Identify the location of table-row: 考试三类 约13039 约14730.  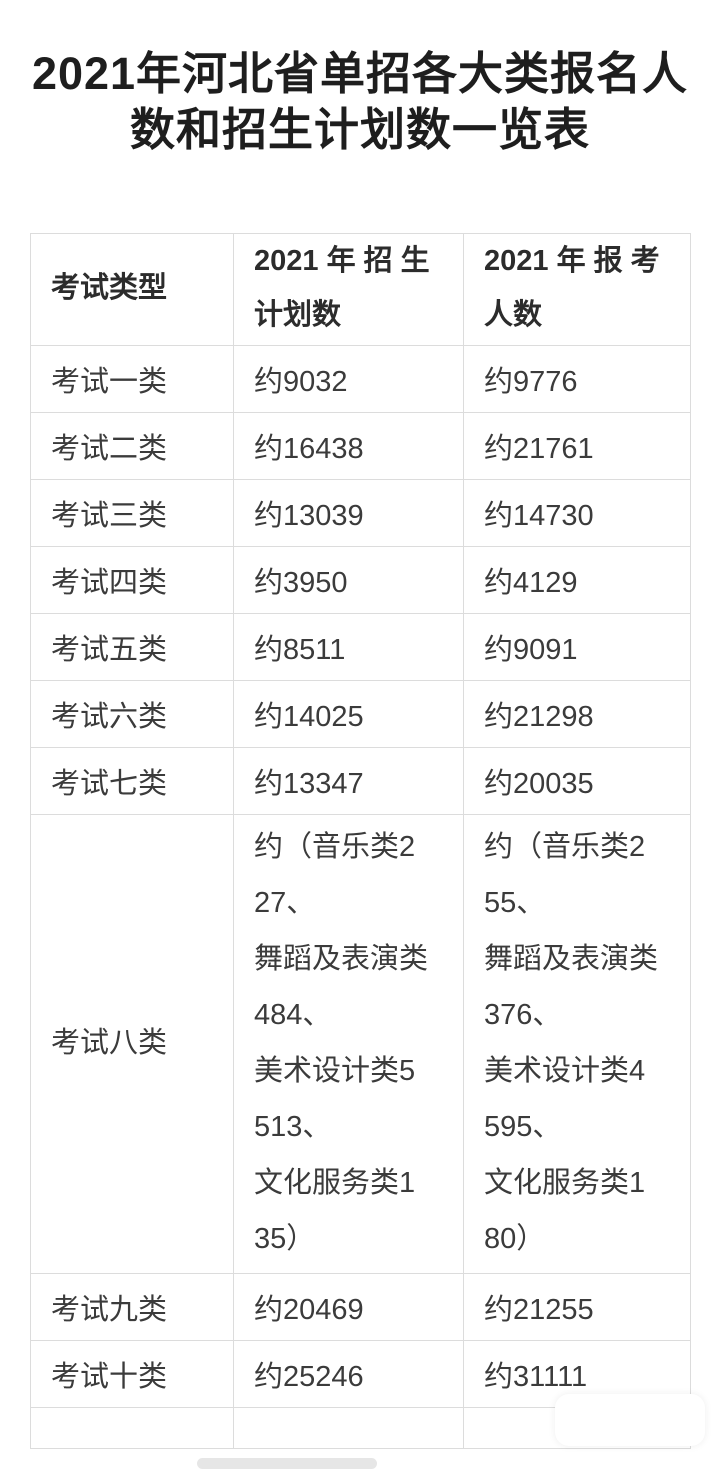
(360, 512).